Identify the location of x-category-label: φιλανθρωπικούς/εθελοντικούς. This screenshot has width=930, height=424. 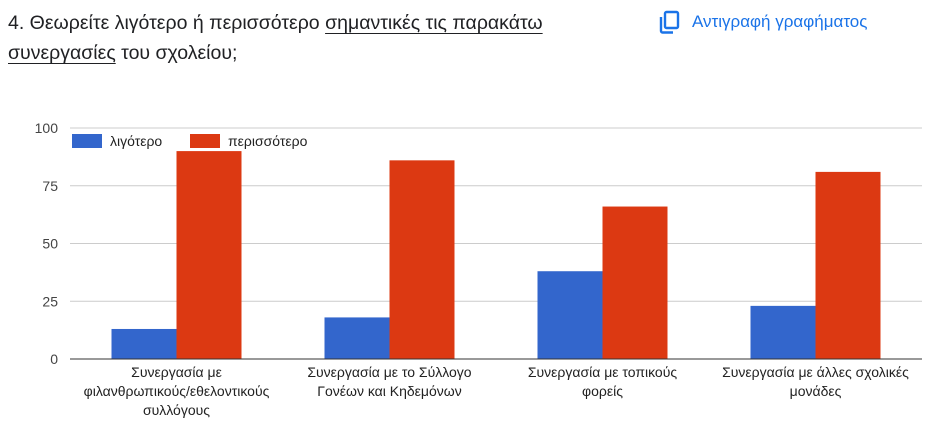
(177, 391).